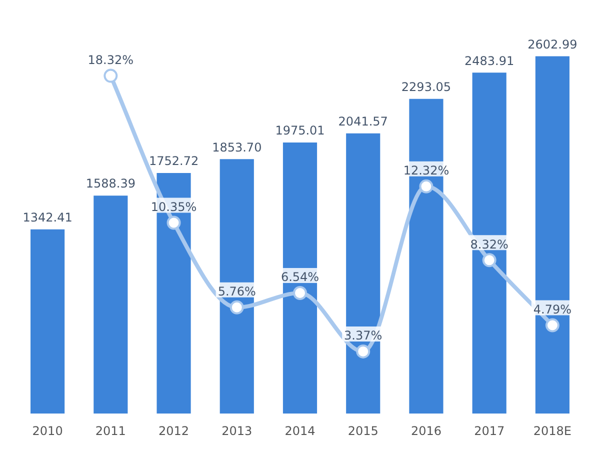 The width and height of the screenshot is (600, 450). Describe the element at coordinates (426, 87) in the screenshot. I see `data-label: 2293.05` at that location.